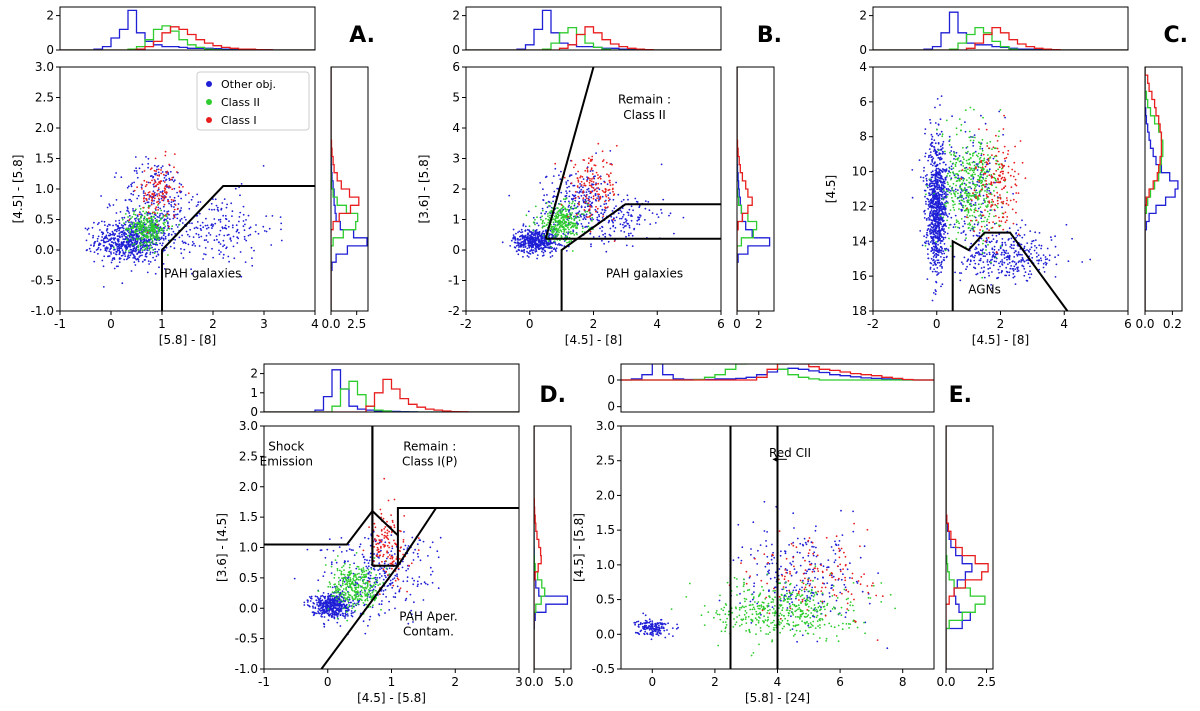  Describe the element at coordinates (315, 324) in the screenshot. I see `x-tick-label: 4` at that location.